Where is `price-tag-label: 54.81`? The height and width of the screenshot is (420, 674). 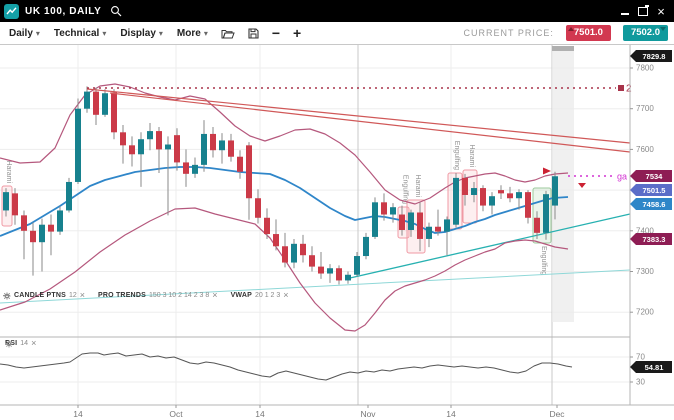 price-tag-label: 54.81 is located at coordinates (654, 367).